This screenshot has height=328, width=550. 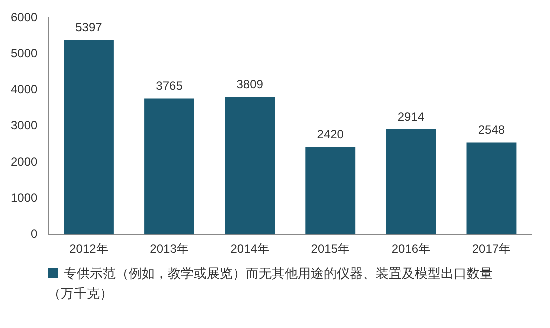 I want to click on x-tick-label: 2014年, so click(x=250, y=249).